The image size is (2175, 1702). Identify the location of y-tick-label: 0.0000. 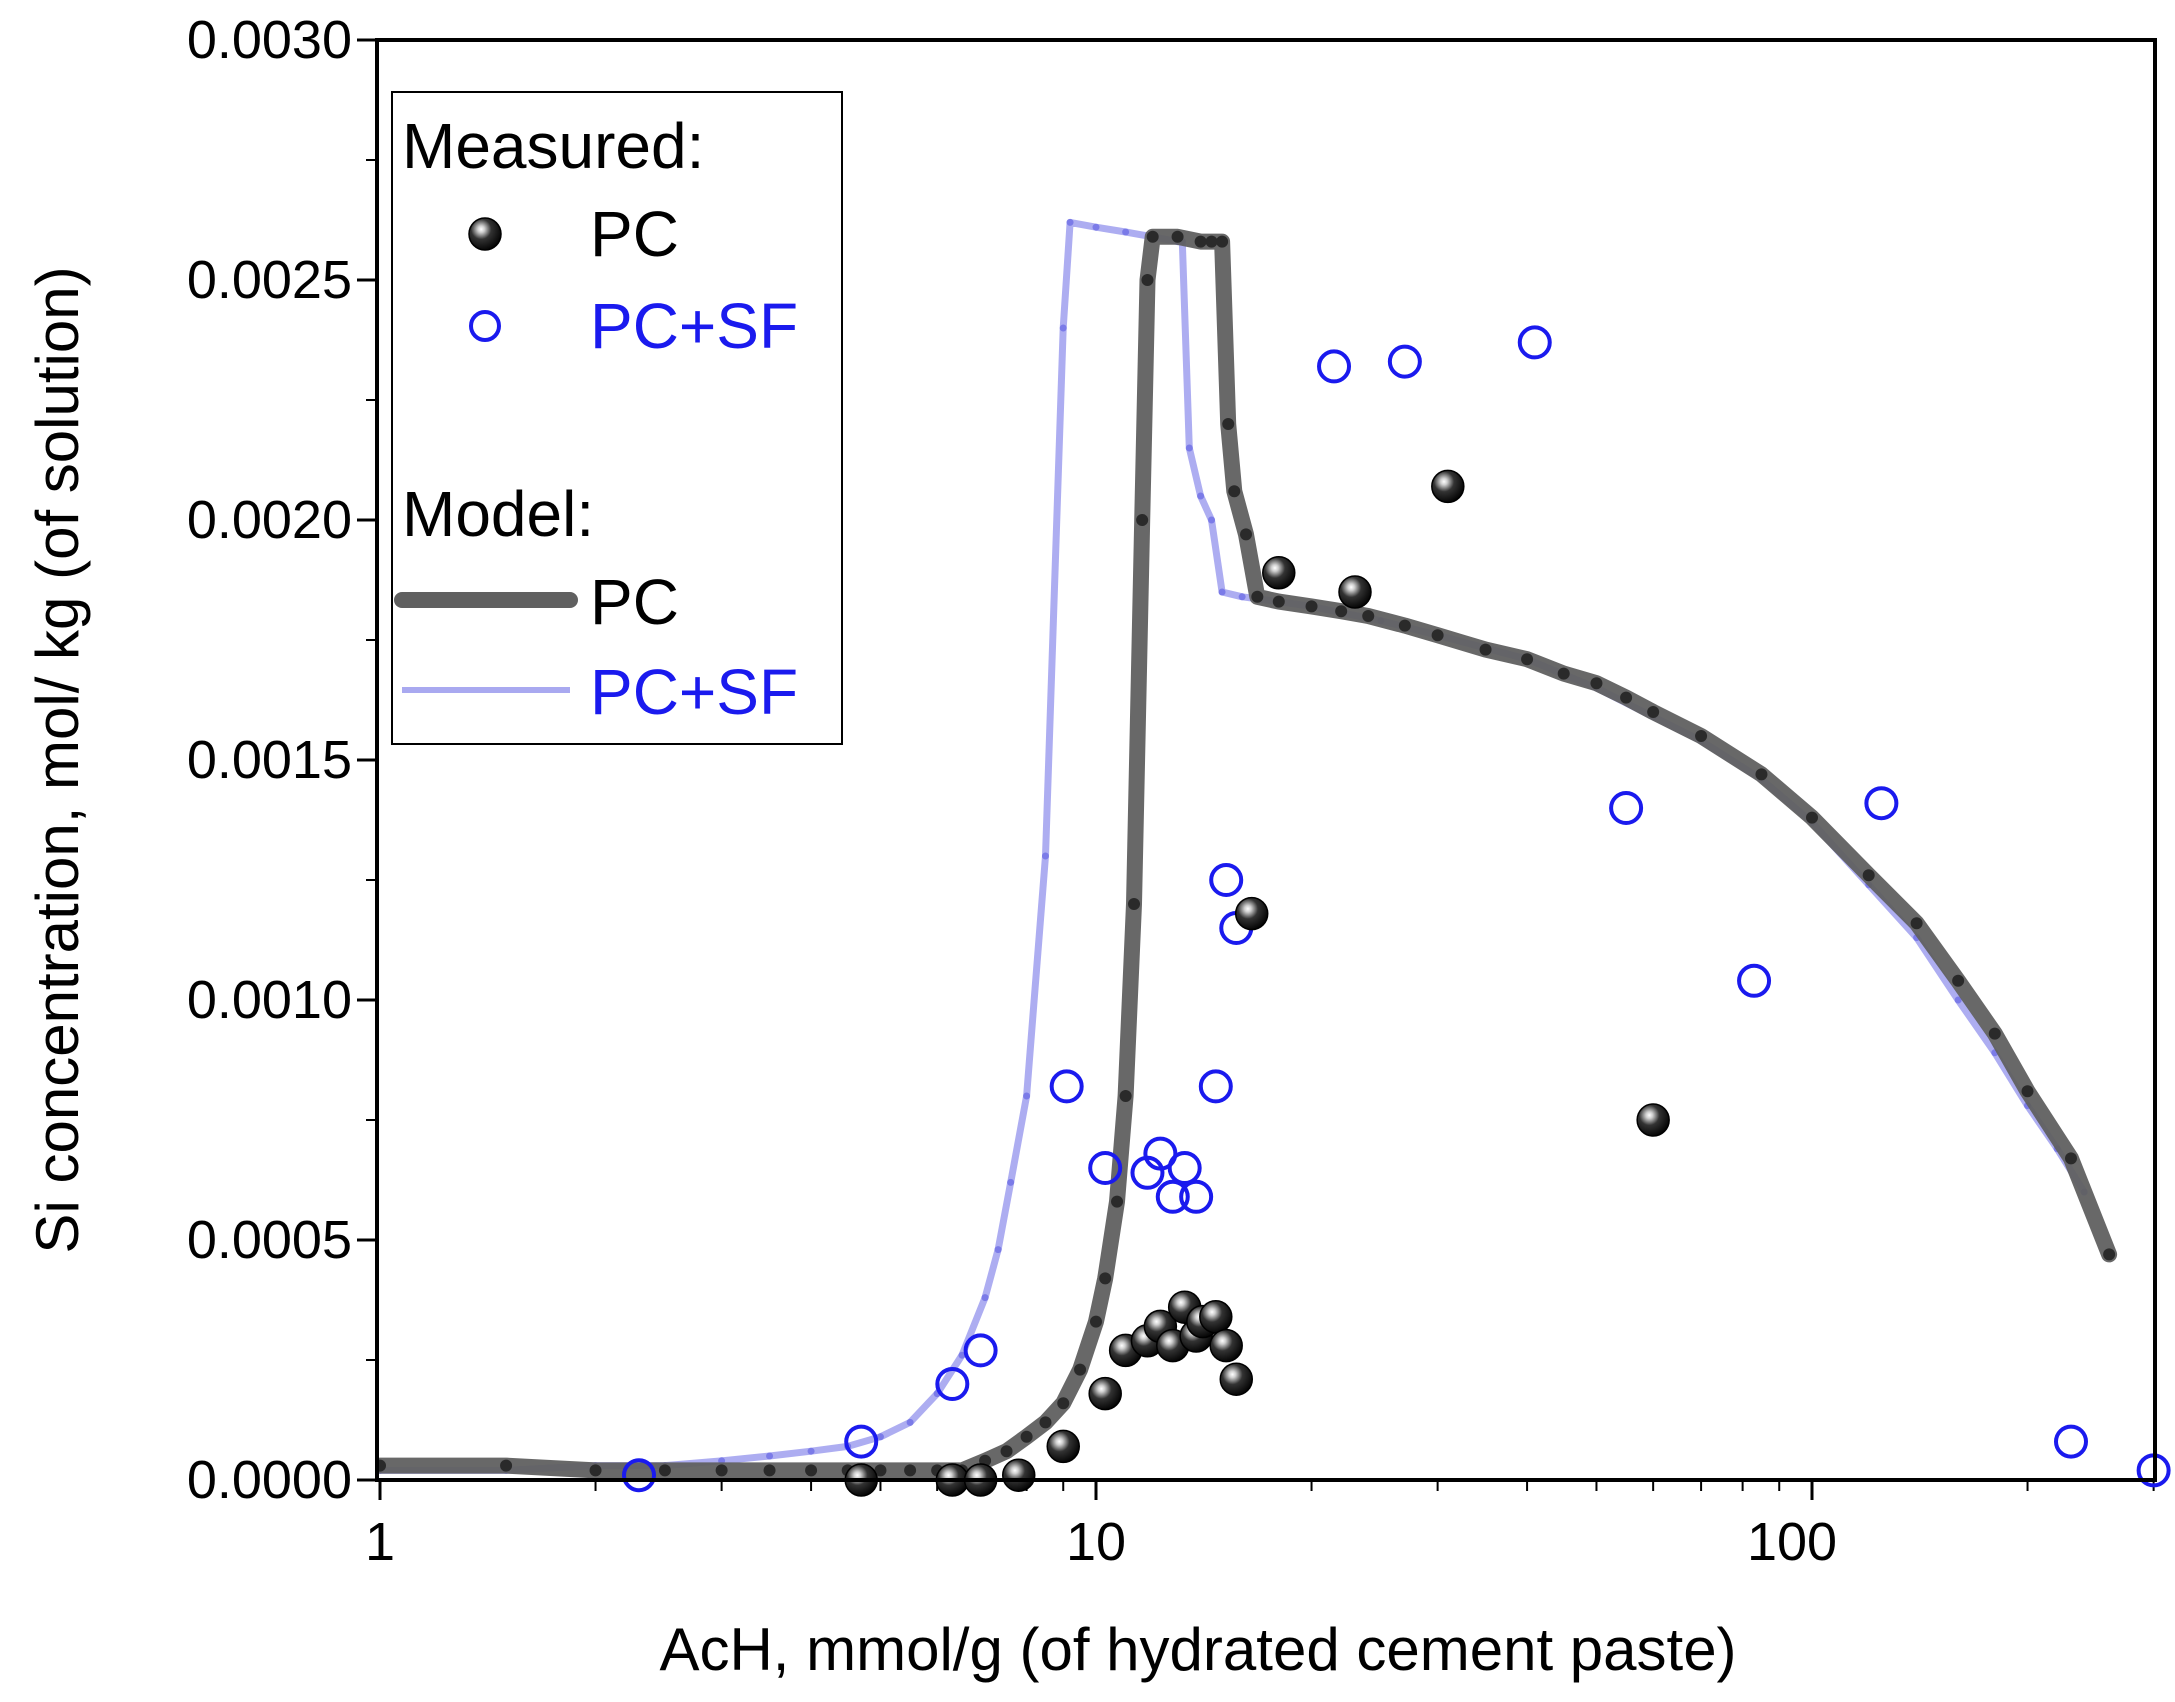
(269, 1480).